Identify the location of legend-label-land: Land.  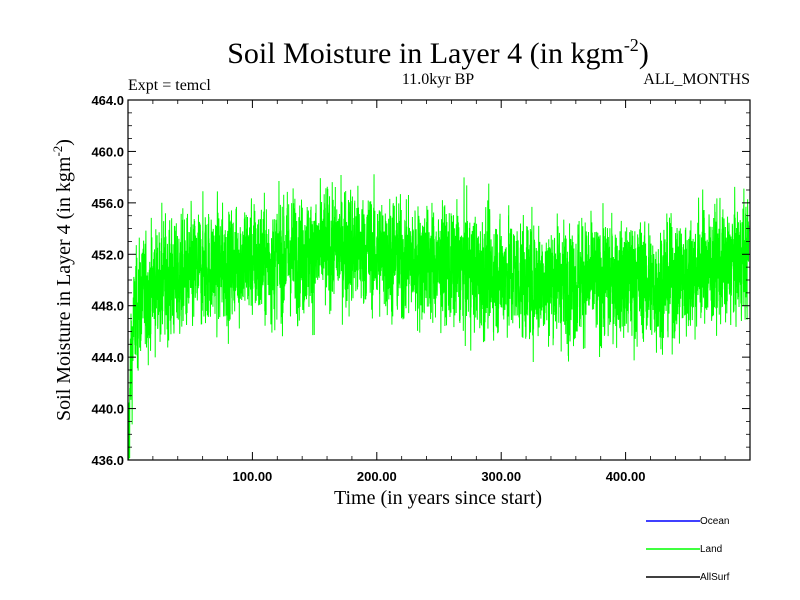
(711, 549).